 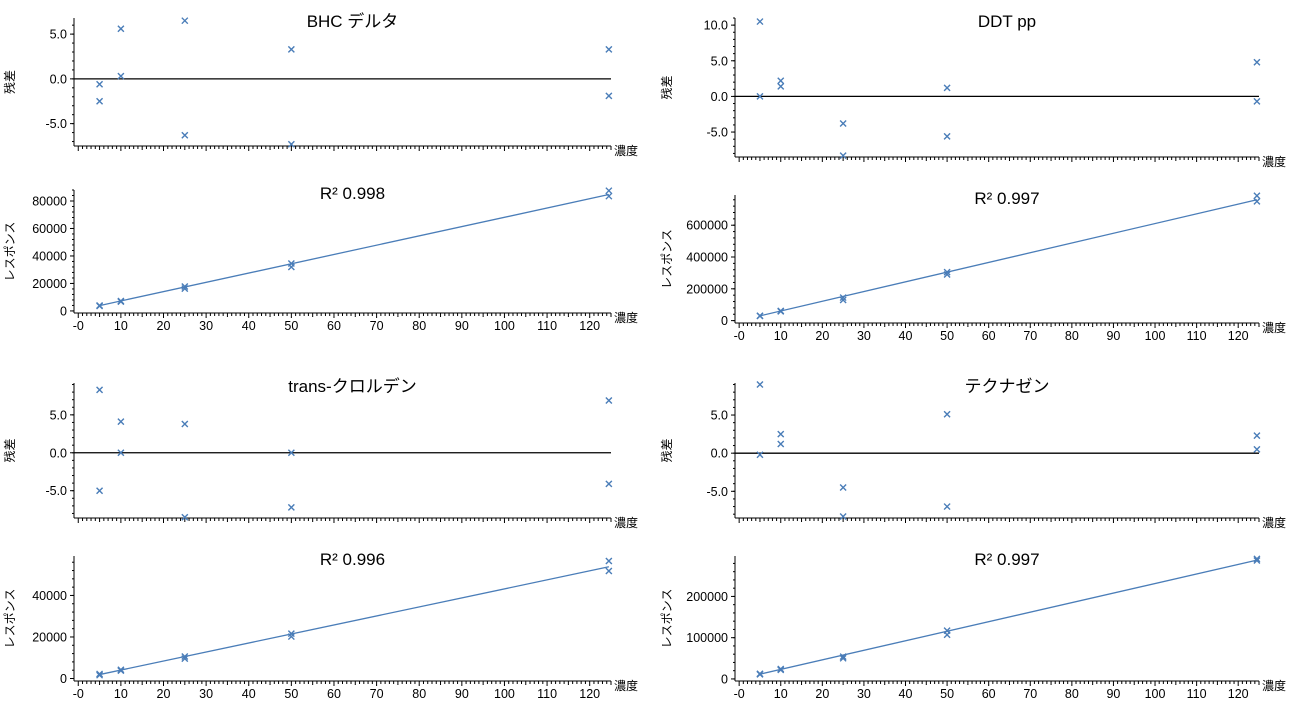 I want to click on y-tick-label: 80000, so click(x=49, y=201).